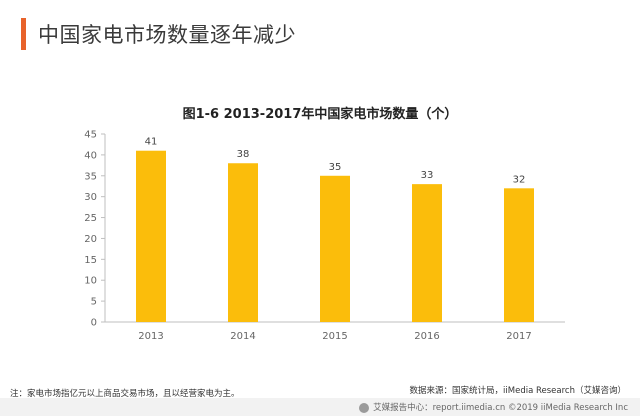  I want to click on y-tick-label: 45, so click(90, 135).